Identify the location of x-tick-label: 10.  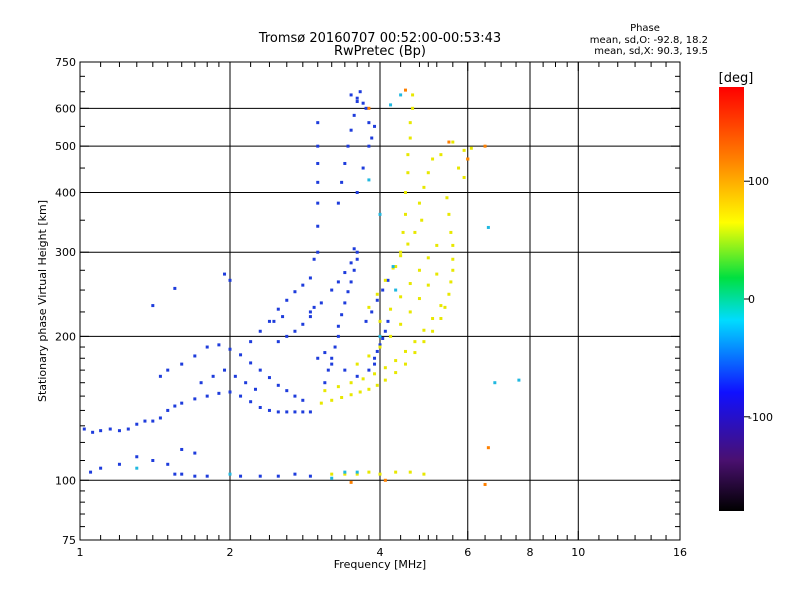
(578, 552).